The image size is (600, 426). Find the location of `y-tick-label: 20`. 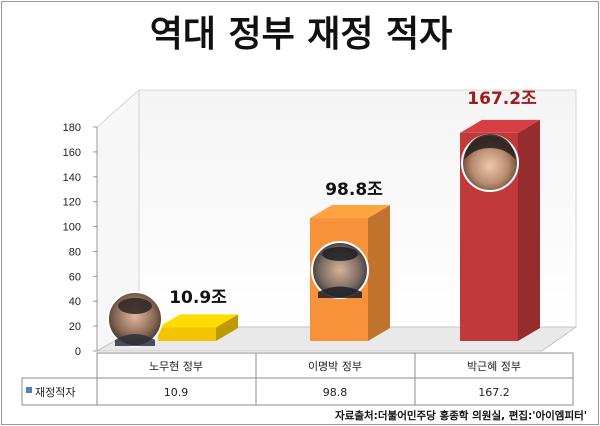

y-tick-label: 20 is located at coordinates (75, 327).